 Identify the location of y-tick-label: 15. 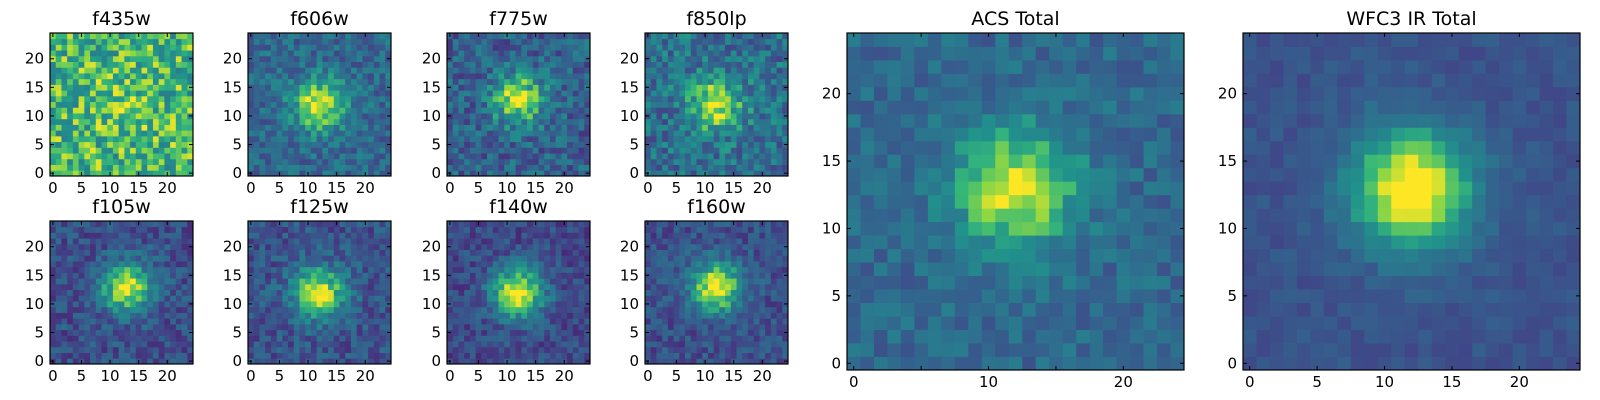
(431, 87).